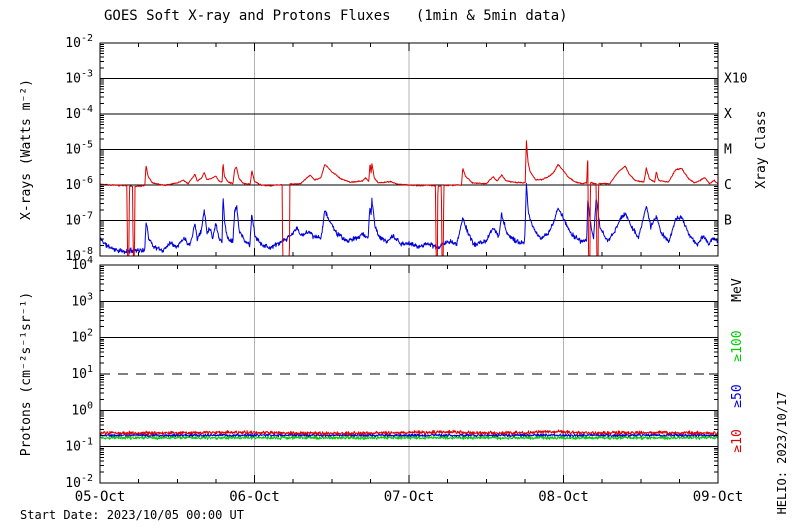 The height and width of the screenshot is (530, 800). Describe the element at coordinates (409, 438) in the screenshot. I see `series-protons-ge100mev` at that location.